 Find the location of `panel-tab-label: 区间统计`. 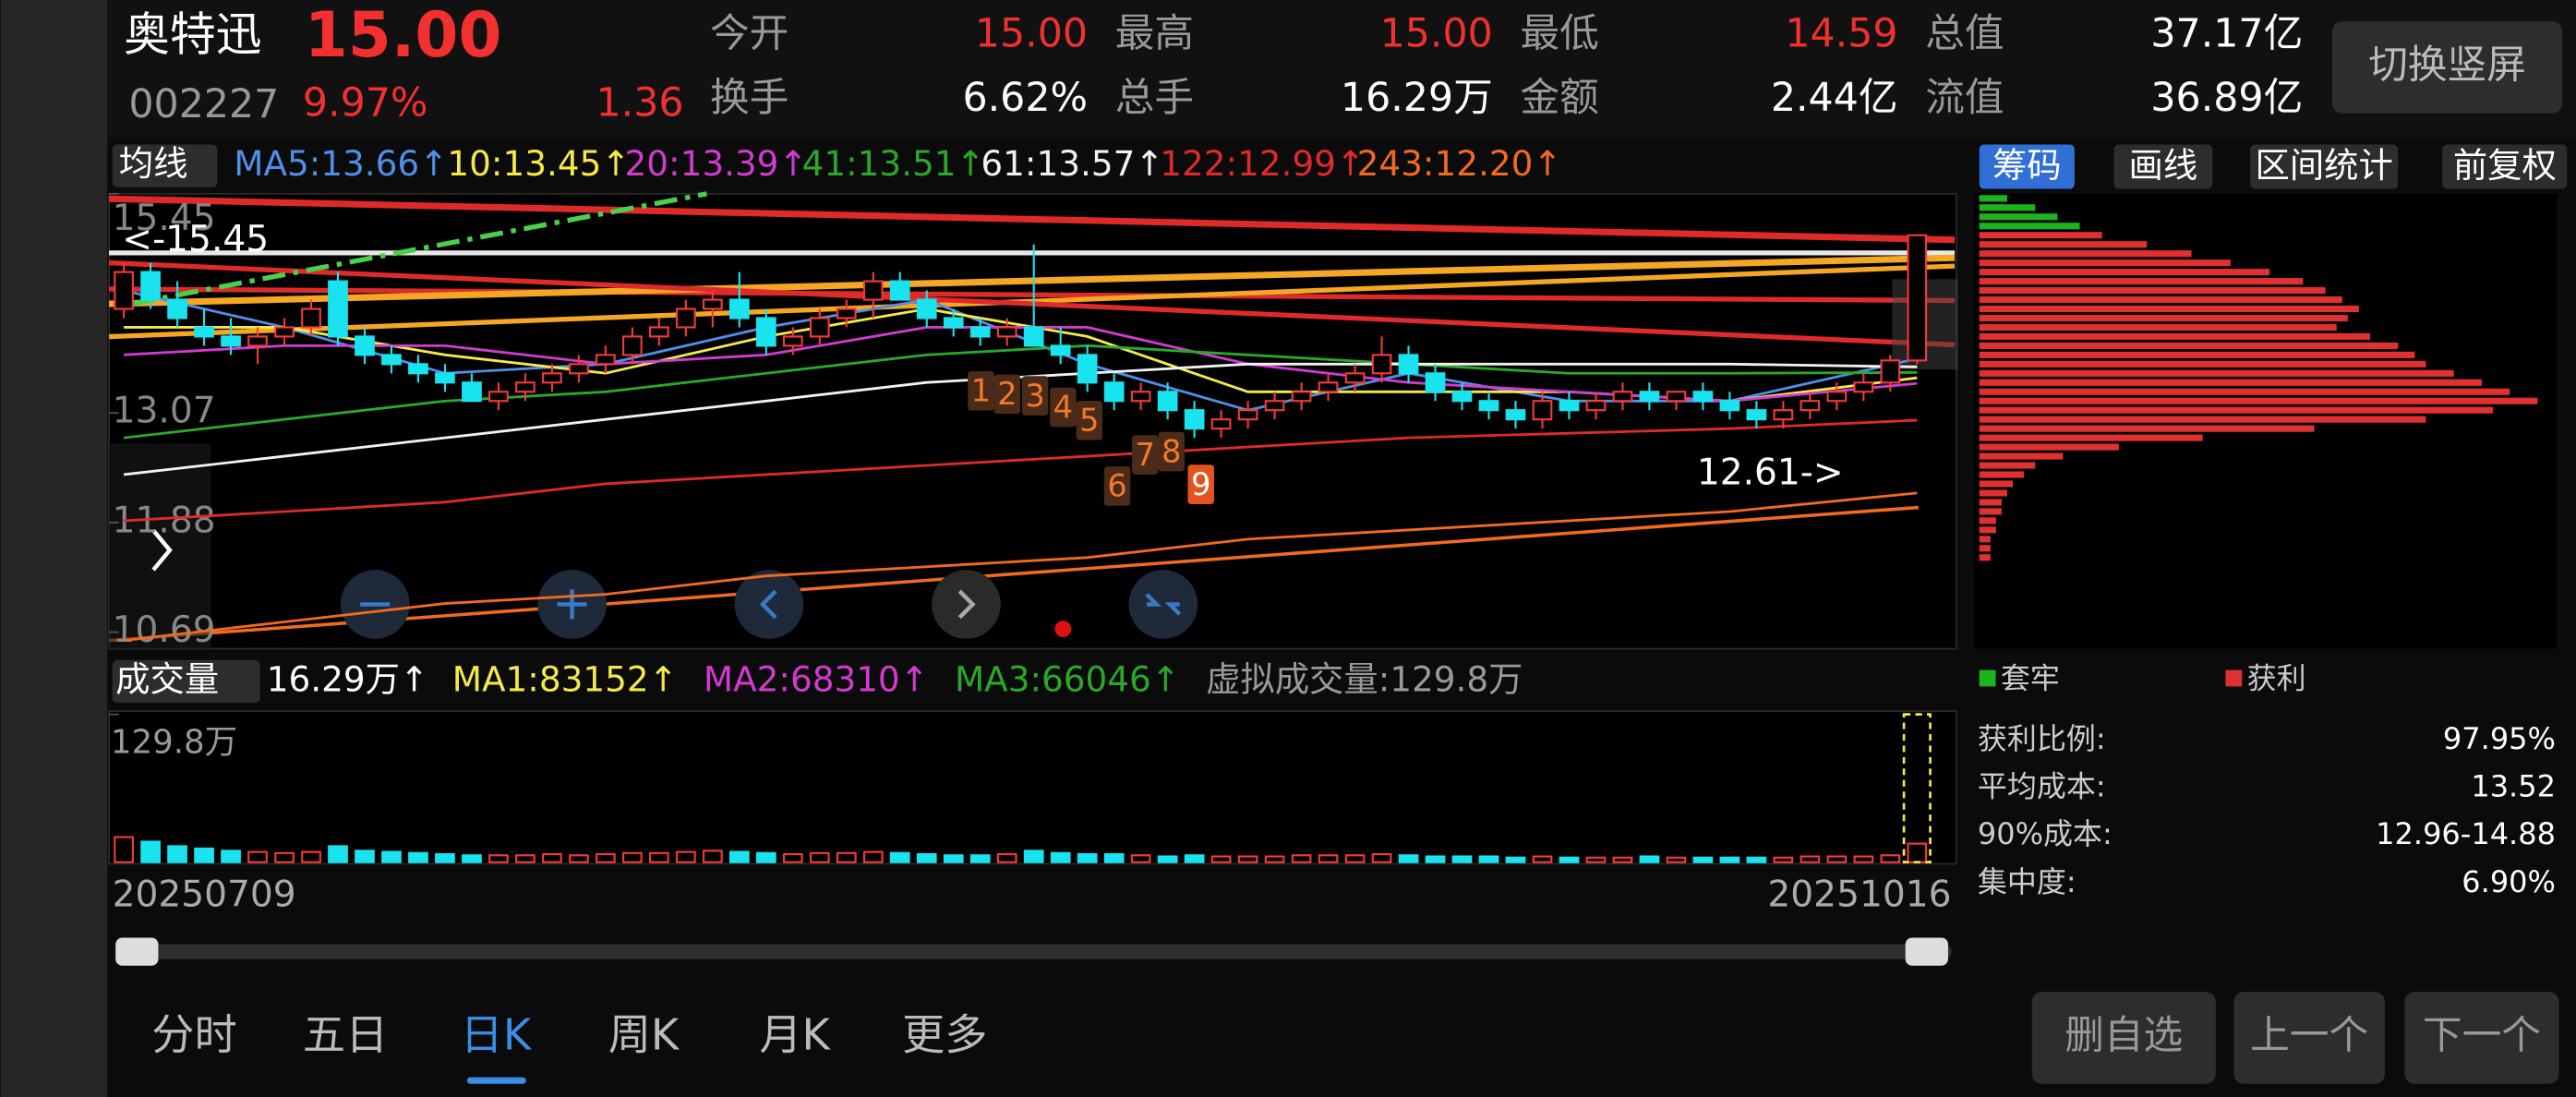

panel-tab-label: 区间统计 is located at coordinates (2324, 165).